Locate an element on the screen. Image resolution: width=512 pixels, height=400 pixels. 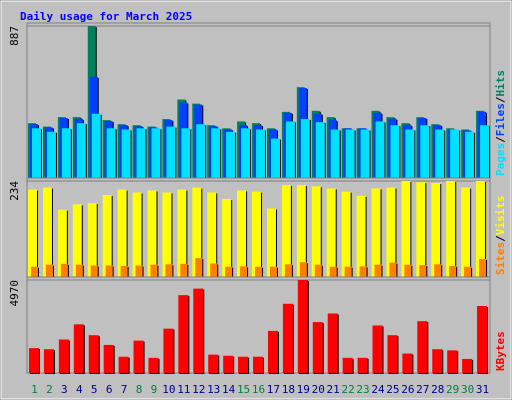
legend-entry: Files is located at coordinates (500, 119).